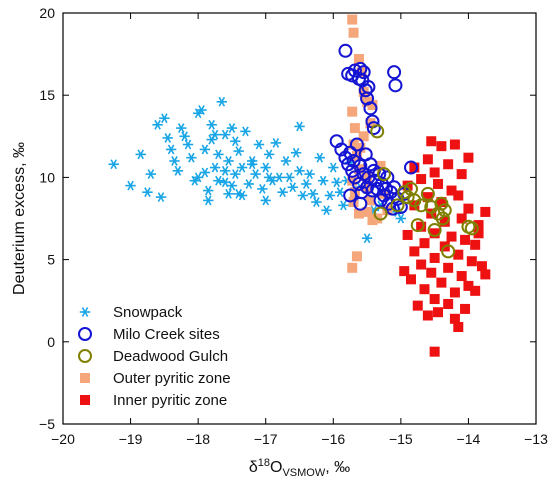  What do you see at coordinates (166, 334) in the screenshot?
I see `legend-label: Milo Creek sites` at bounding box center [166, 334].